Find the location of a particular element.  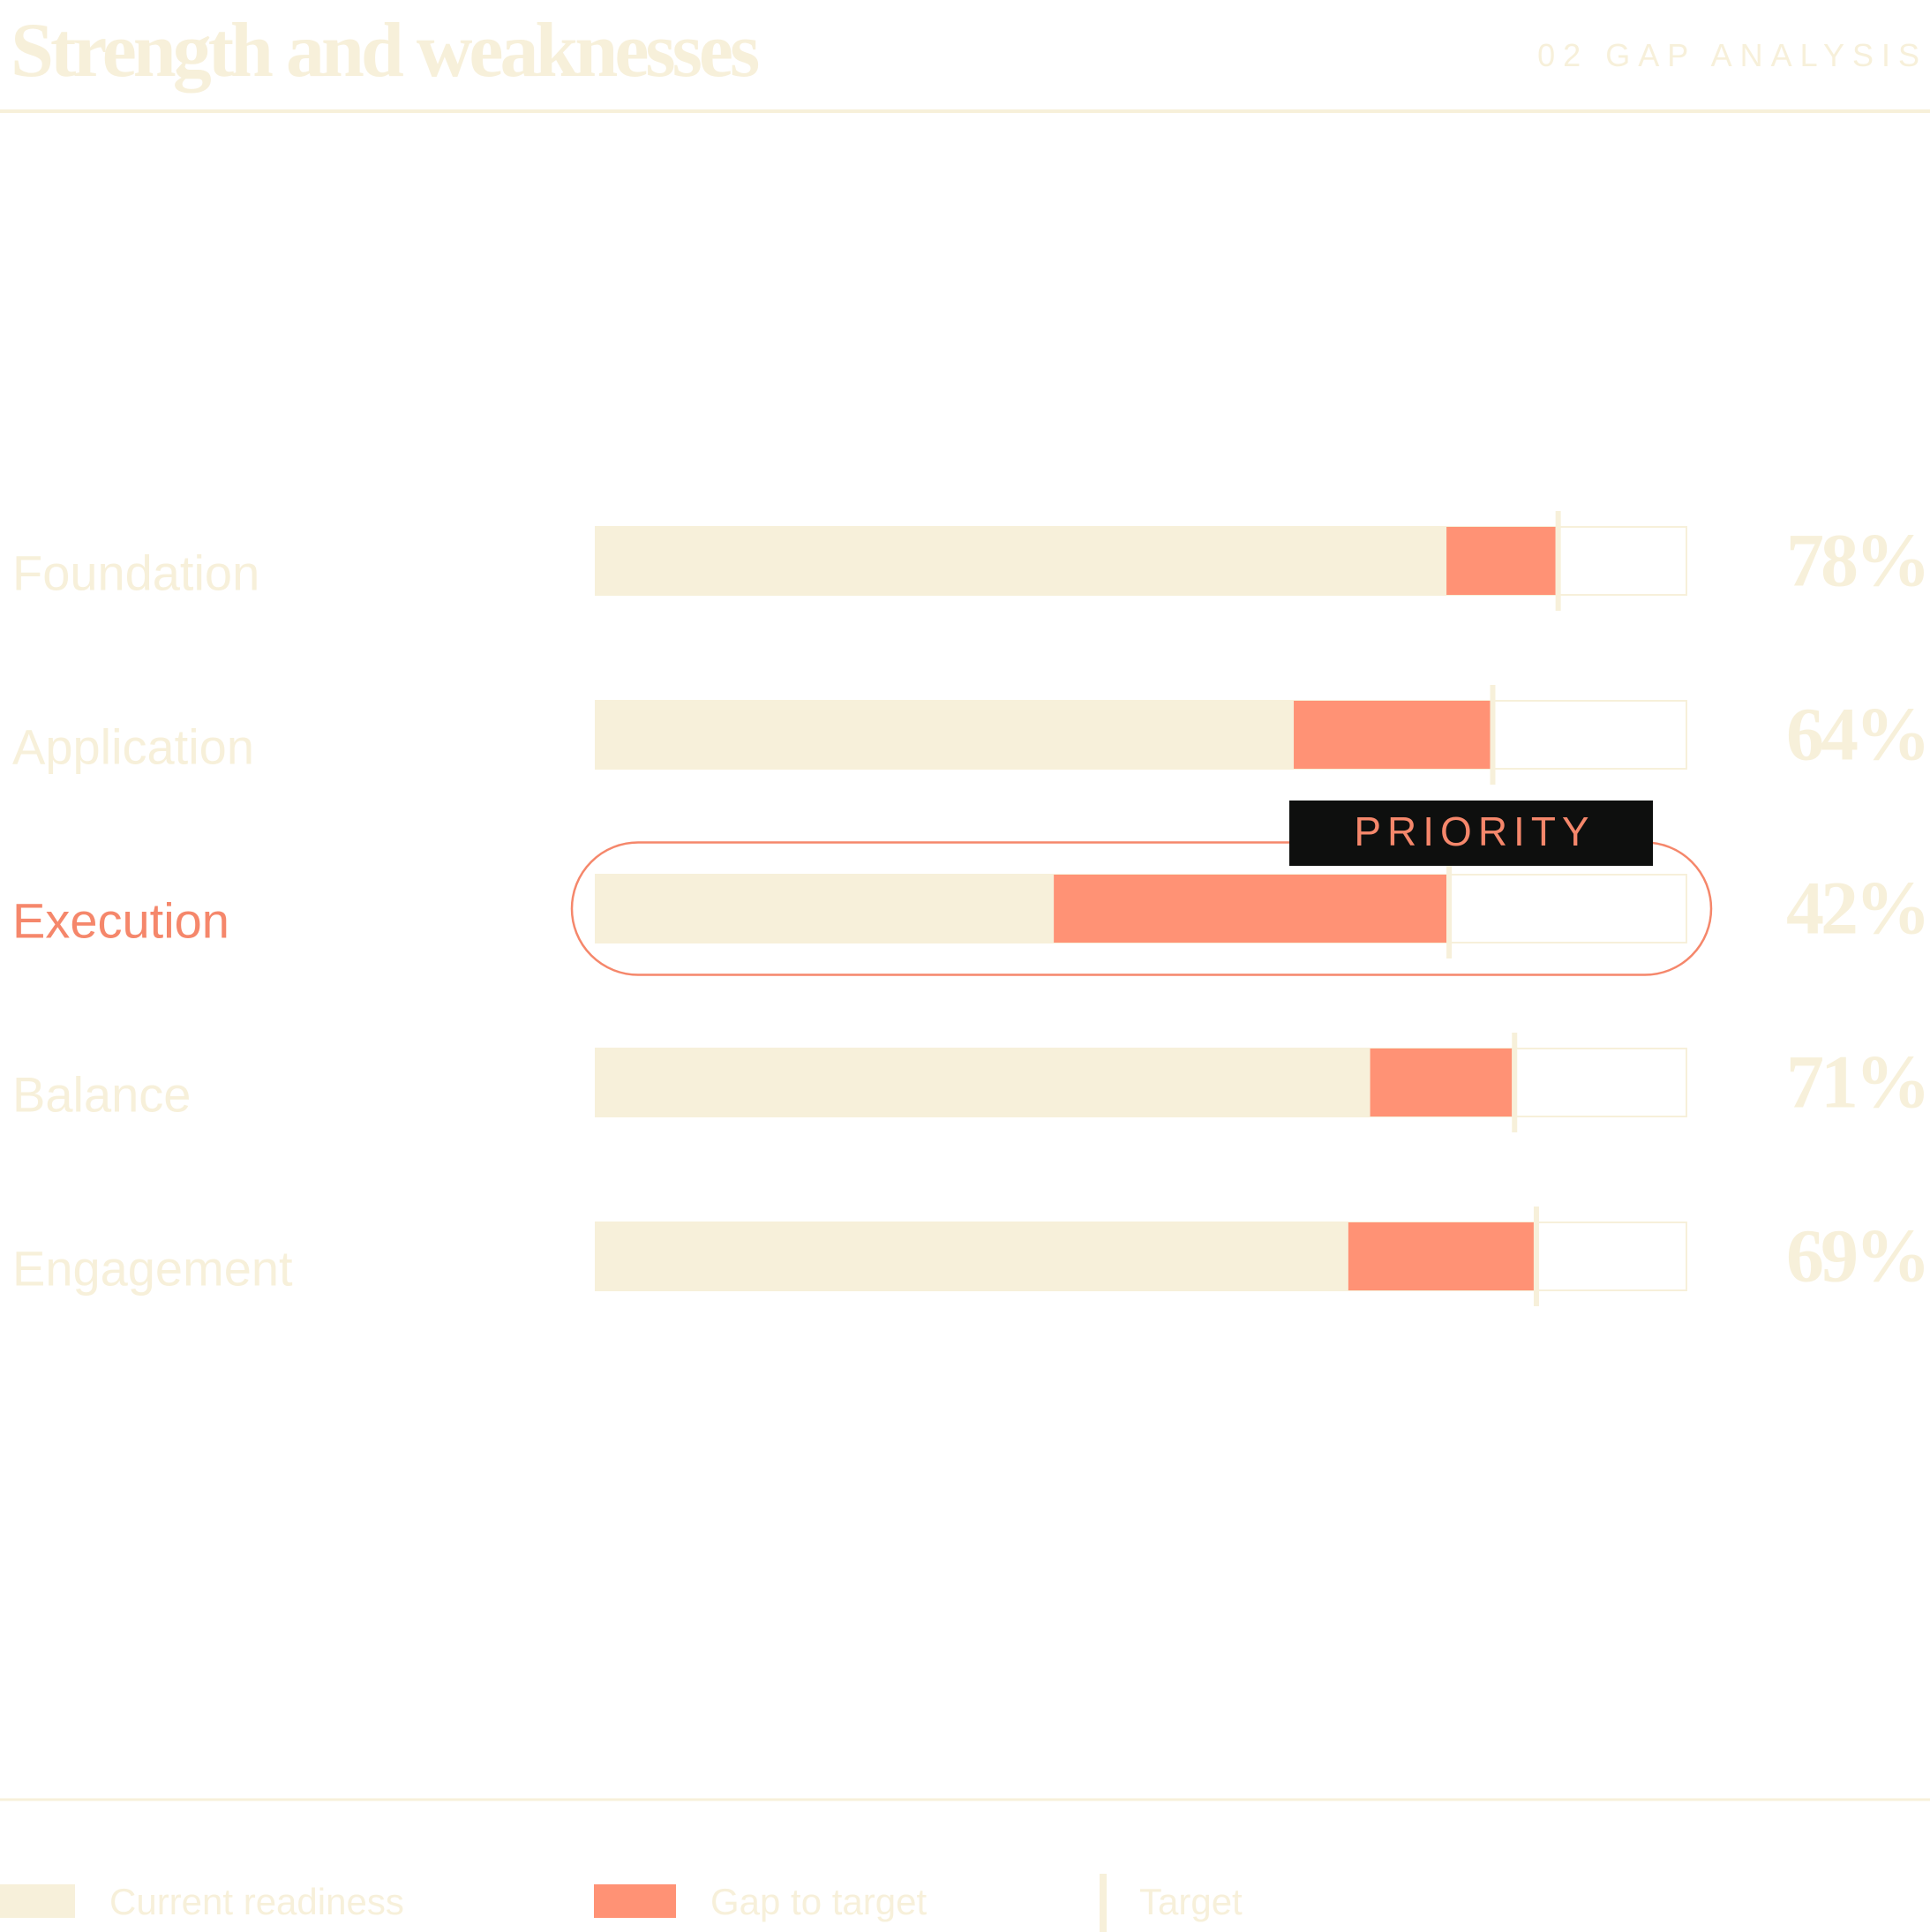

legend-label: Gap to target is located at coordinates (818, 1901).